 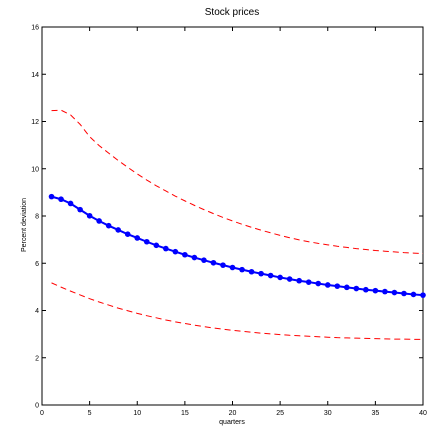 What do you see at coordinates (137, 413) in the screenshot?
I see `x-tick-label: 10` at bounding box center [137, 413].